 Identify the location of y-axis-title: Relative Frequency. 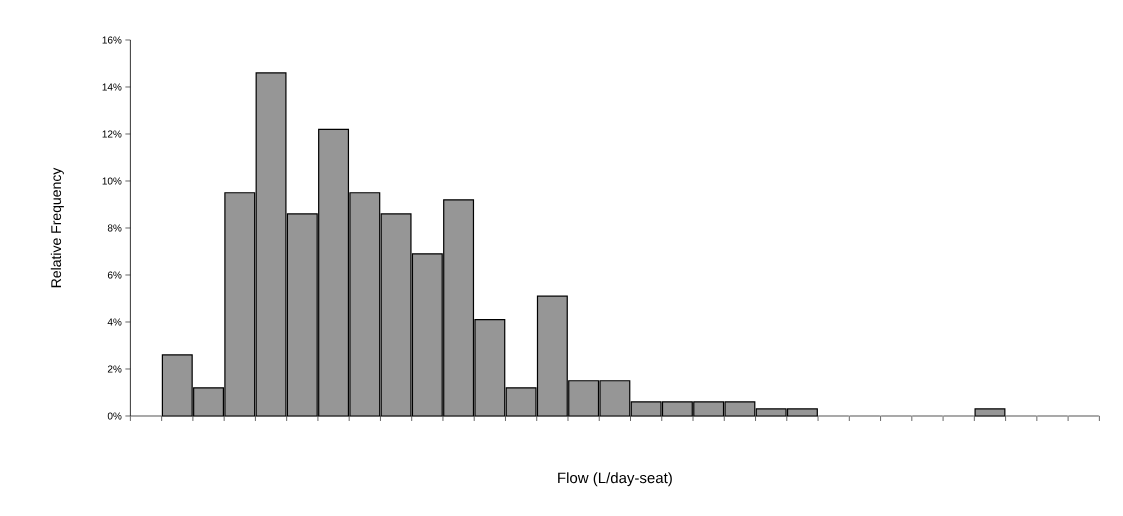
(57, 227).